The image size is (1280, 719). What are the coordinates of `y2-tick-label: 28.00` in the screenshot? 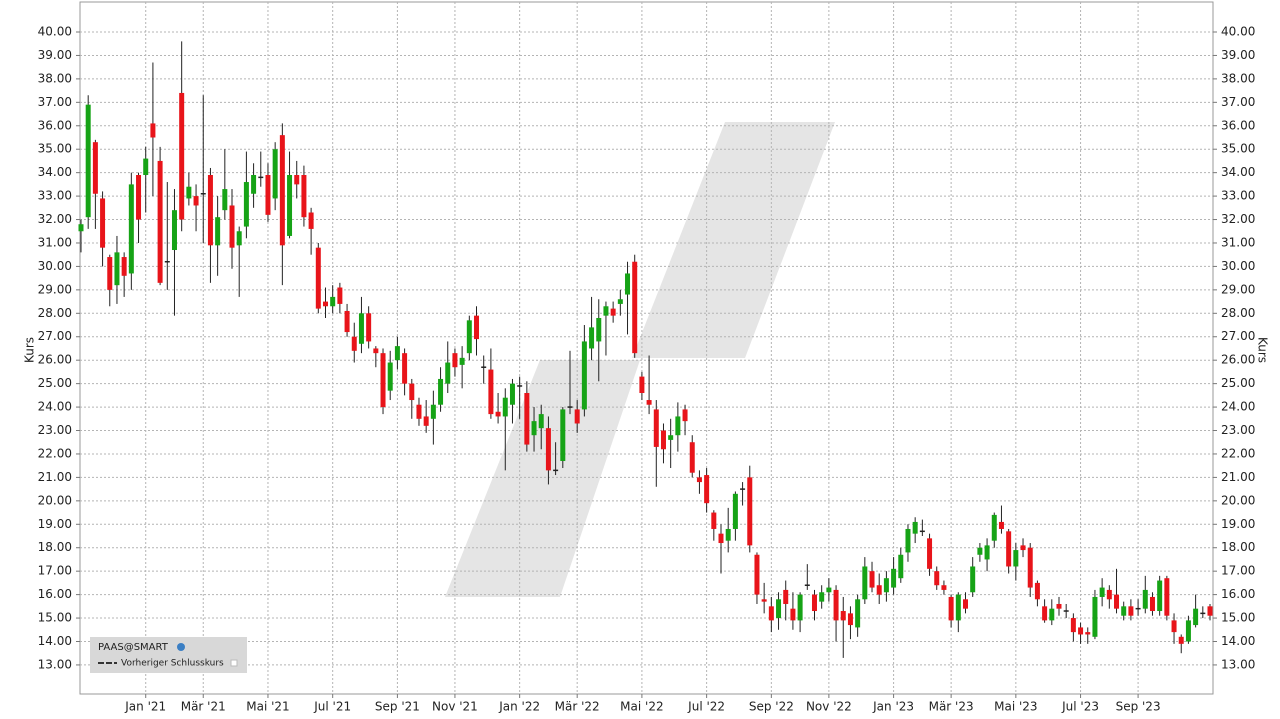 It's located at (1238, 313).